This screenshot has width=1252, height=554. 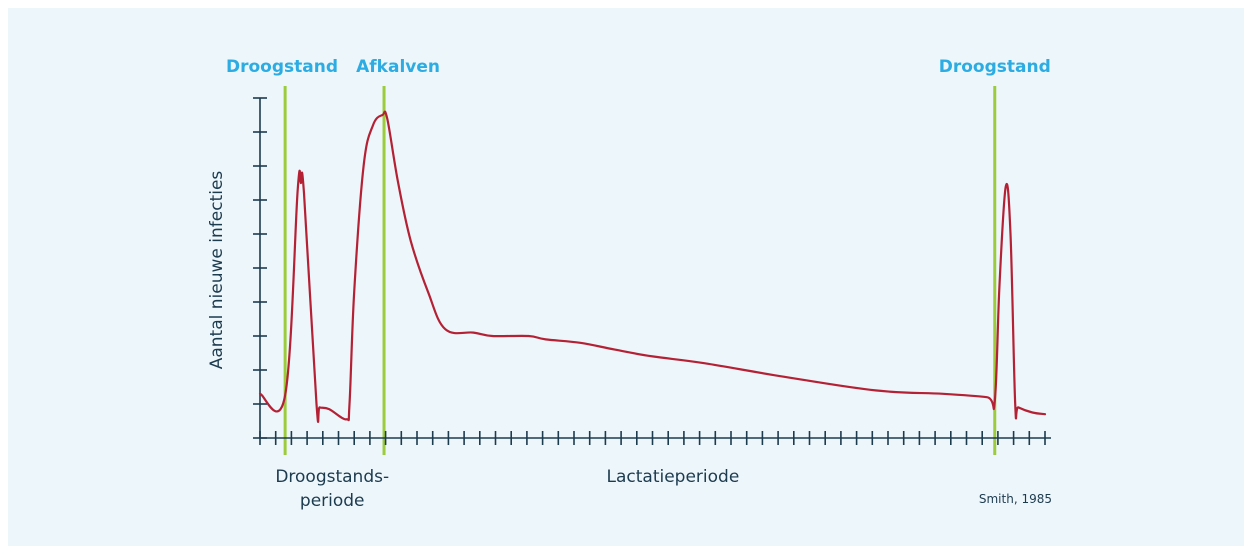 What do you see at coordinates (1015, 499) in the screenshot?
I see `source-note: Smith, 1985` at bounding box center [1015, 499].